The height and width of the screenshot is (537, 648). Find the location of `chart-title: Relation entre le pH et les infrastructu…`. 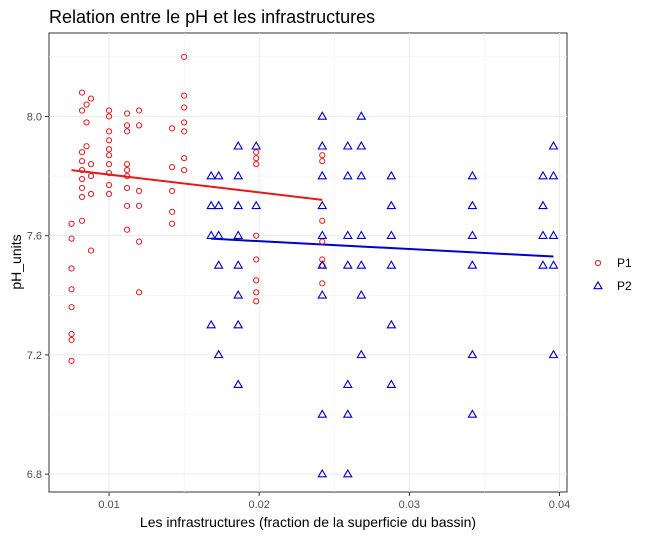

chart-title: Relation entre le pH et les infrastructu… is located at coordinates (212, 17).